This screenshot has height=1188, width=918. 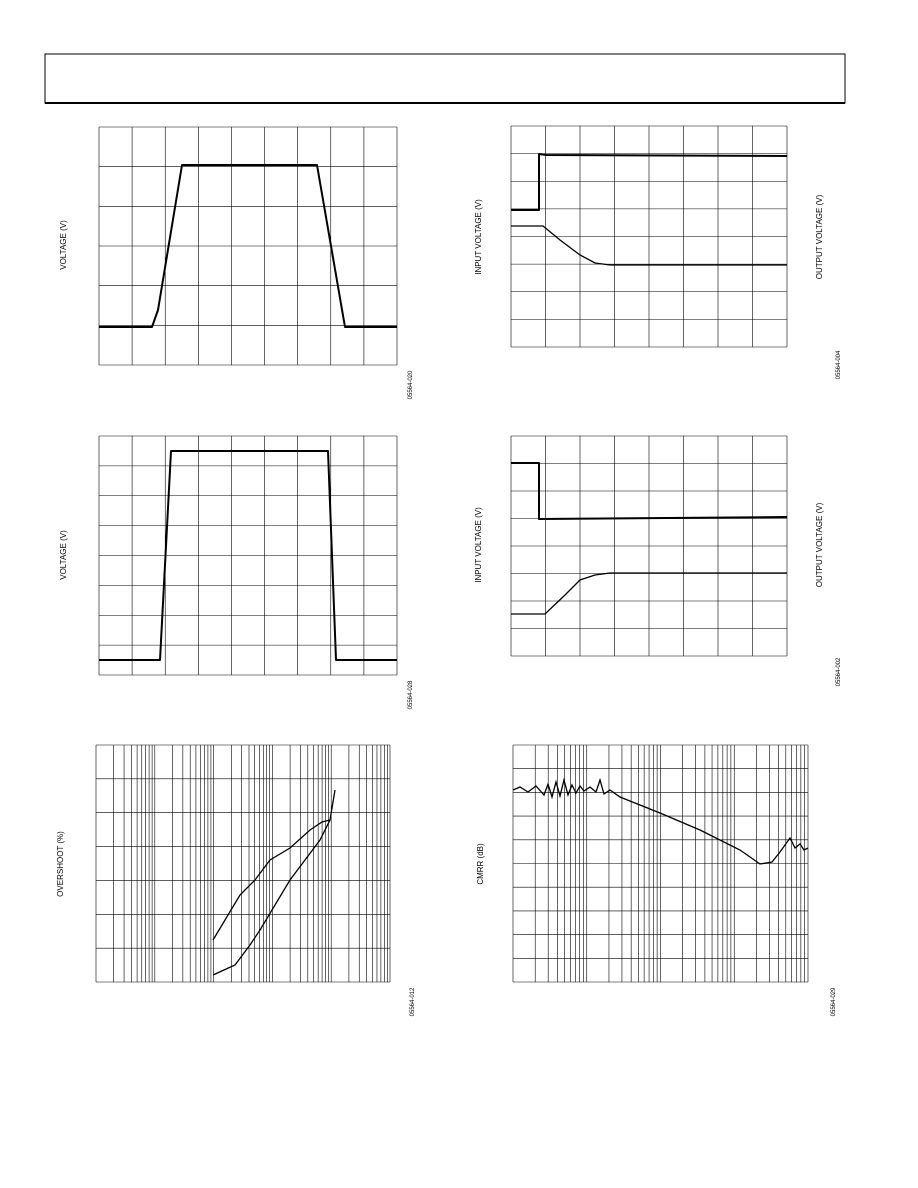 What do you see at coordinates (660, 821) in the screenshot?
I see `cmrr-curve` at bounding box center [660, 821].